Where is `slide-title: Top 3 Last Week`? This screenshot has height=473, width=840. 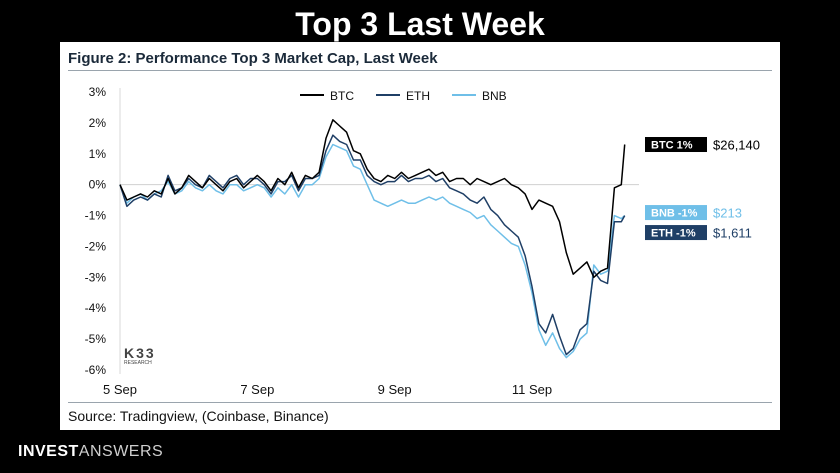 slide-title: Top 3 Last Week is located at coordinates (420, 24).